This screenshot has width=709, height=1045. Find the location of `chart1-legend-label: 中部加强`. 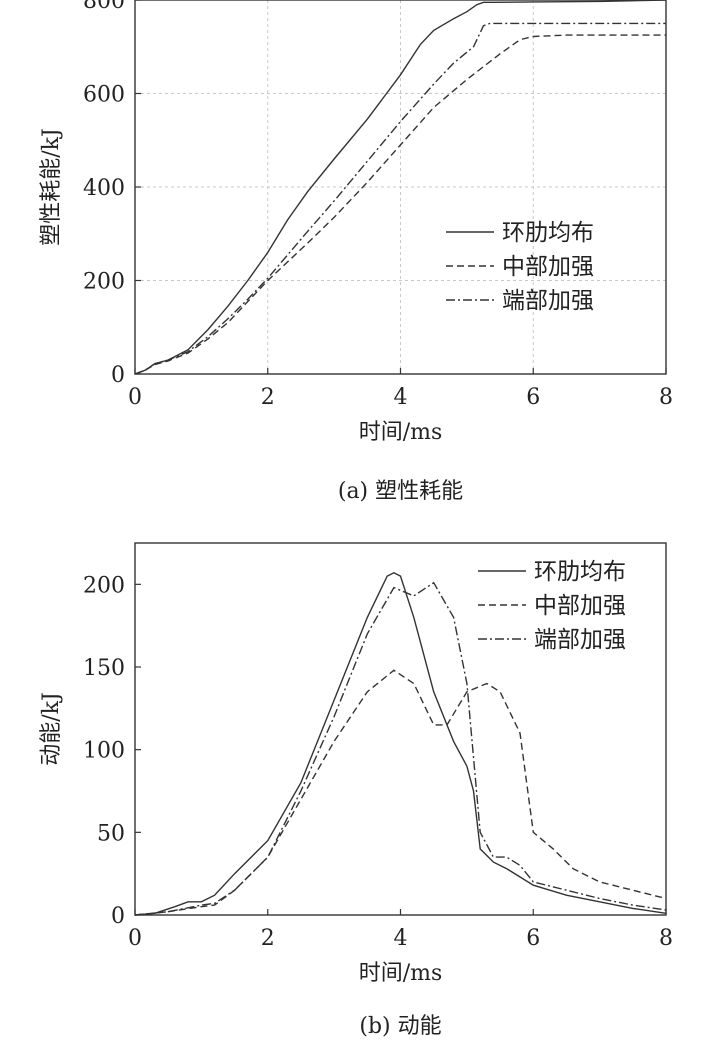

chart1-legend-label: 中部加强 is located at coordinates (548, 267).